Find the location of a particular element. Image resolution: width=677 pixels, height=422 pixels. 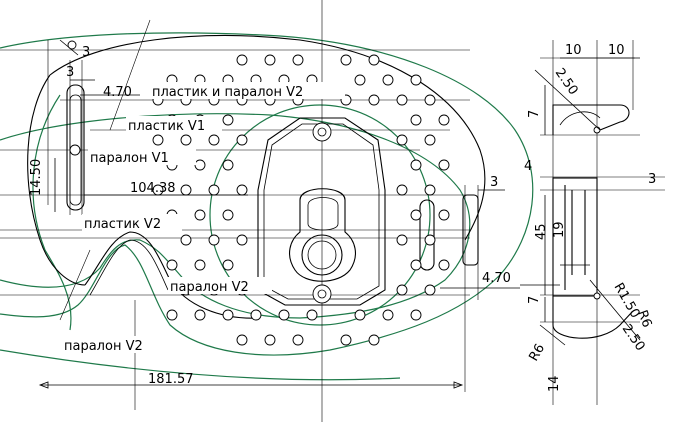

dim-181-57: 181.57 is located at coordinates (171, 379).